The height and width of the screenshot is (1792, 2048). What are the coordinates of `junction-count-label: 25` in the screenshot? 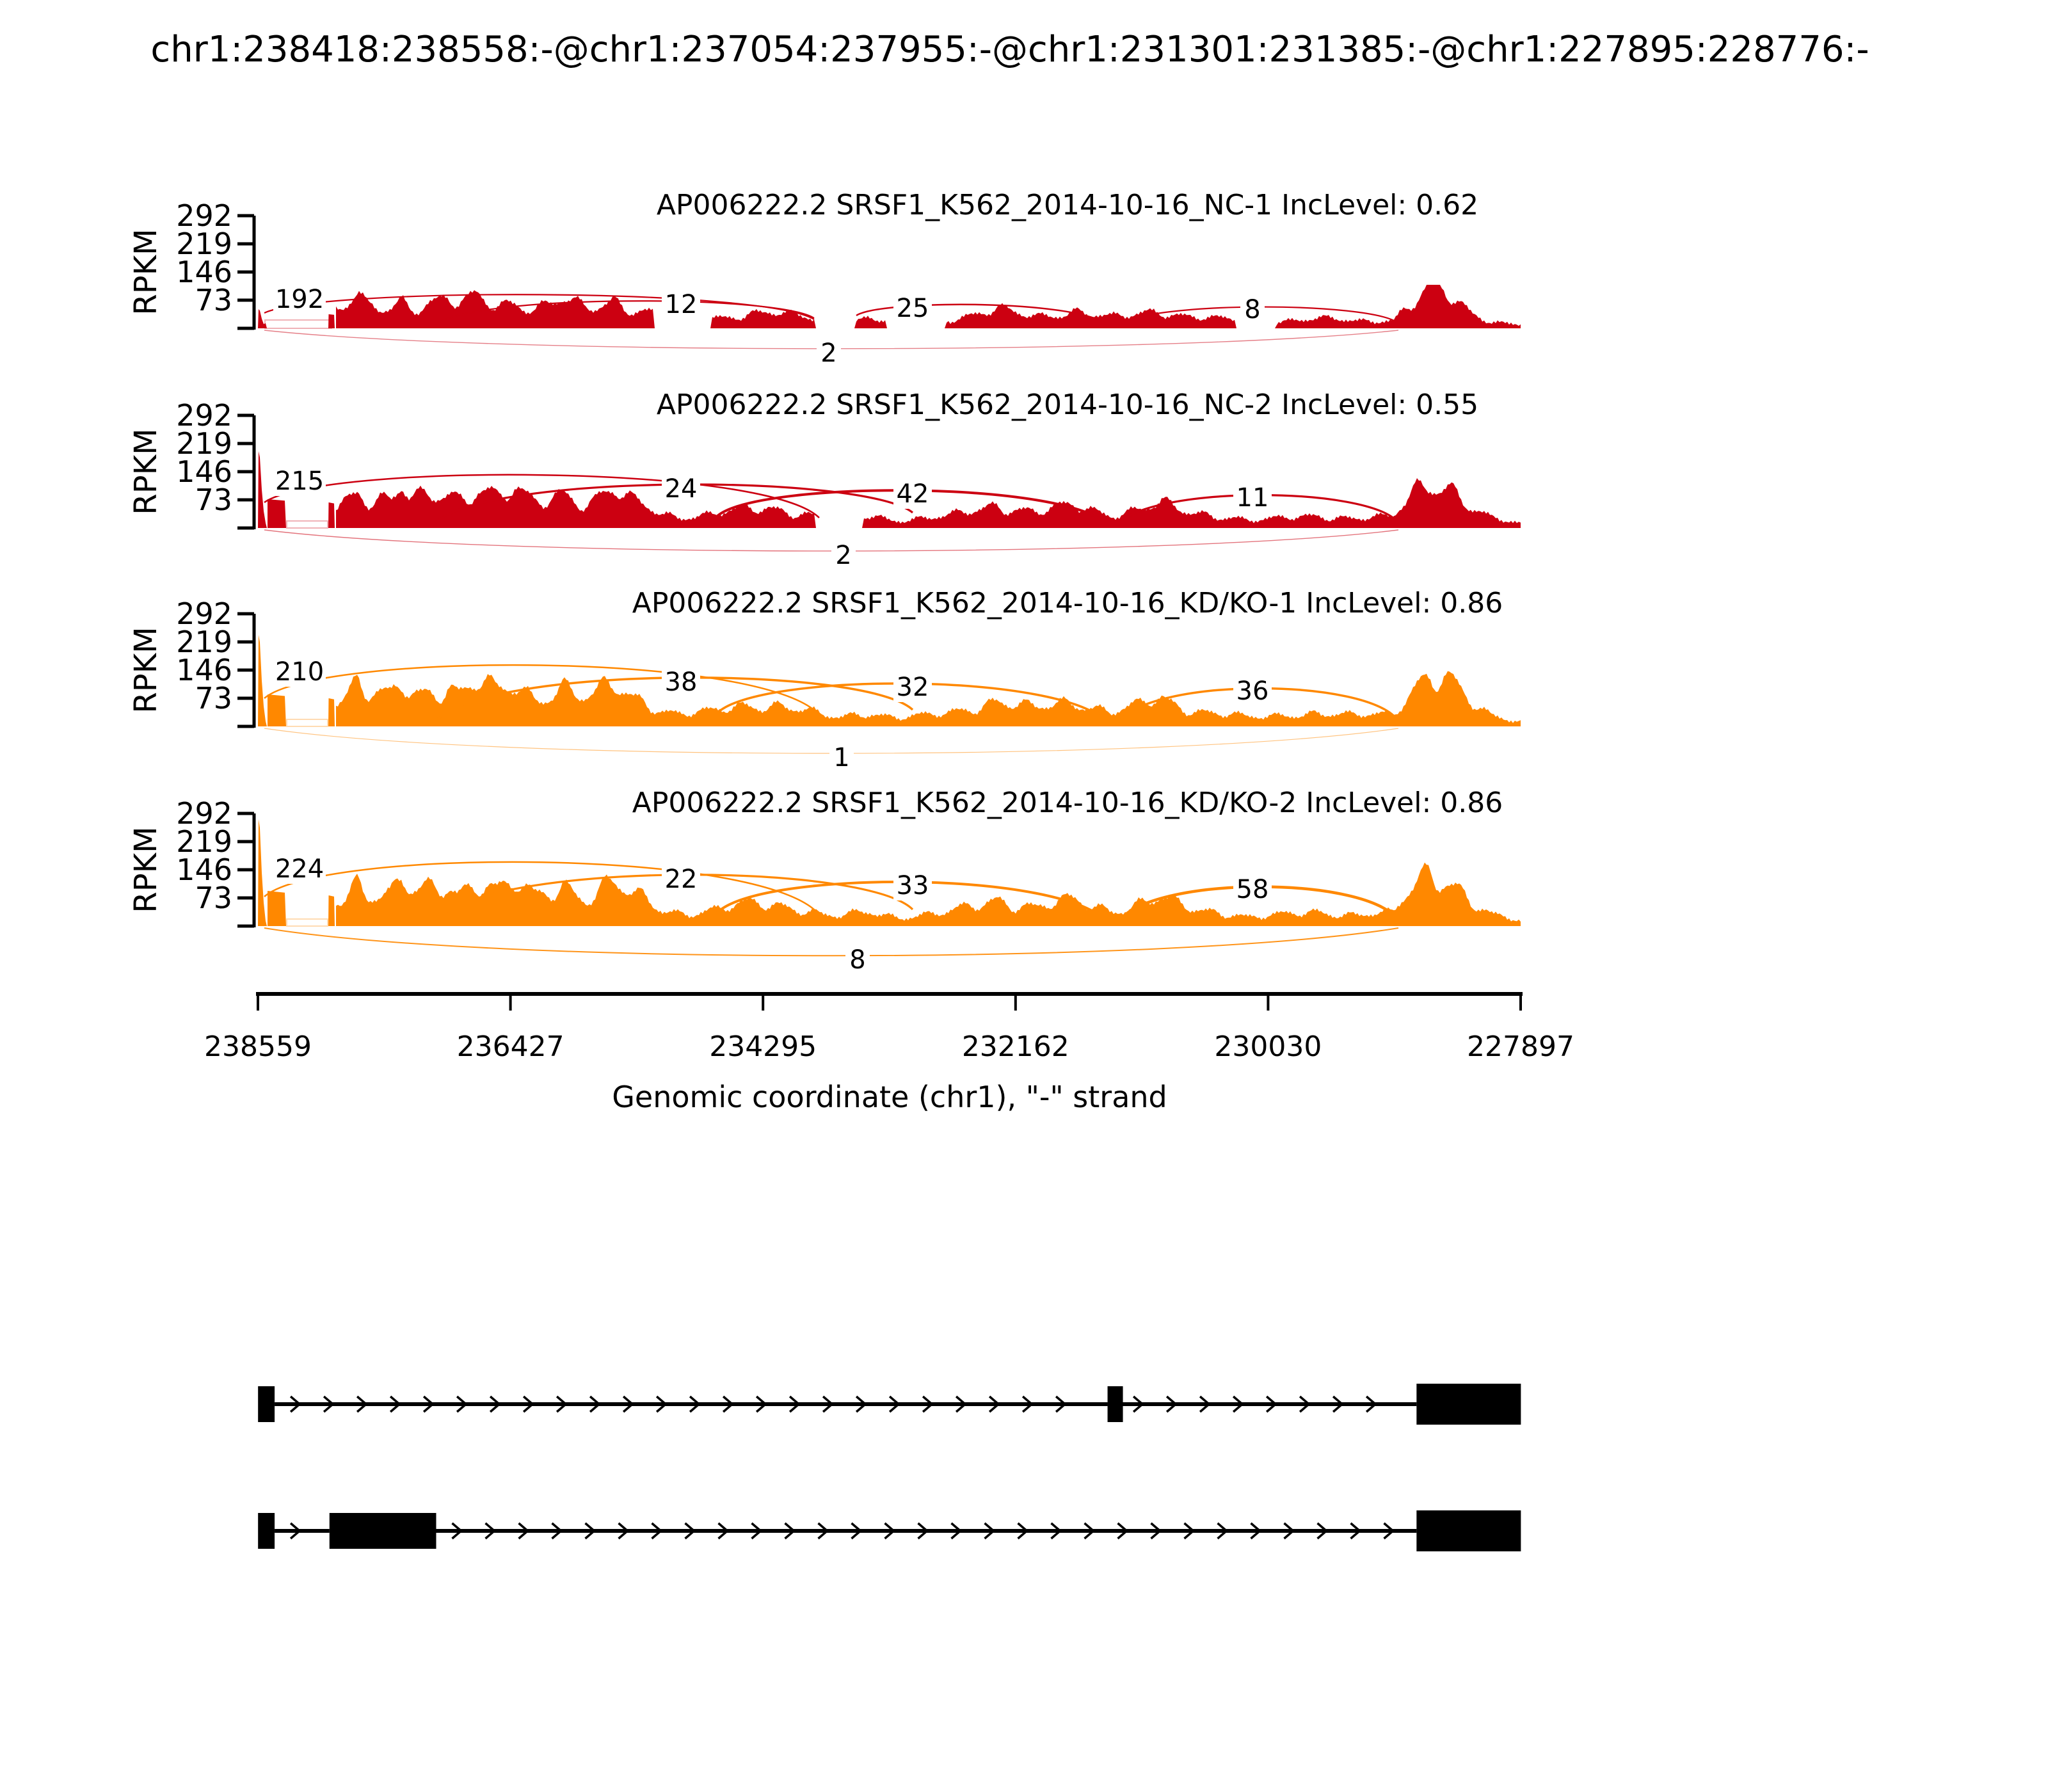 It's located at (913, 308).